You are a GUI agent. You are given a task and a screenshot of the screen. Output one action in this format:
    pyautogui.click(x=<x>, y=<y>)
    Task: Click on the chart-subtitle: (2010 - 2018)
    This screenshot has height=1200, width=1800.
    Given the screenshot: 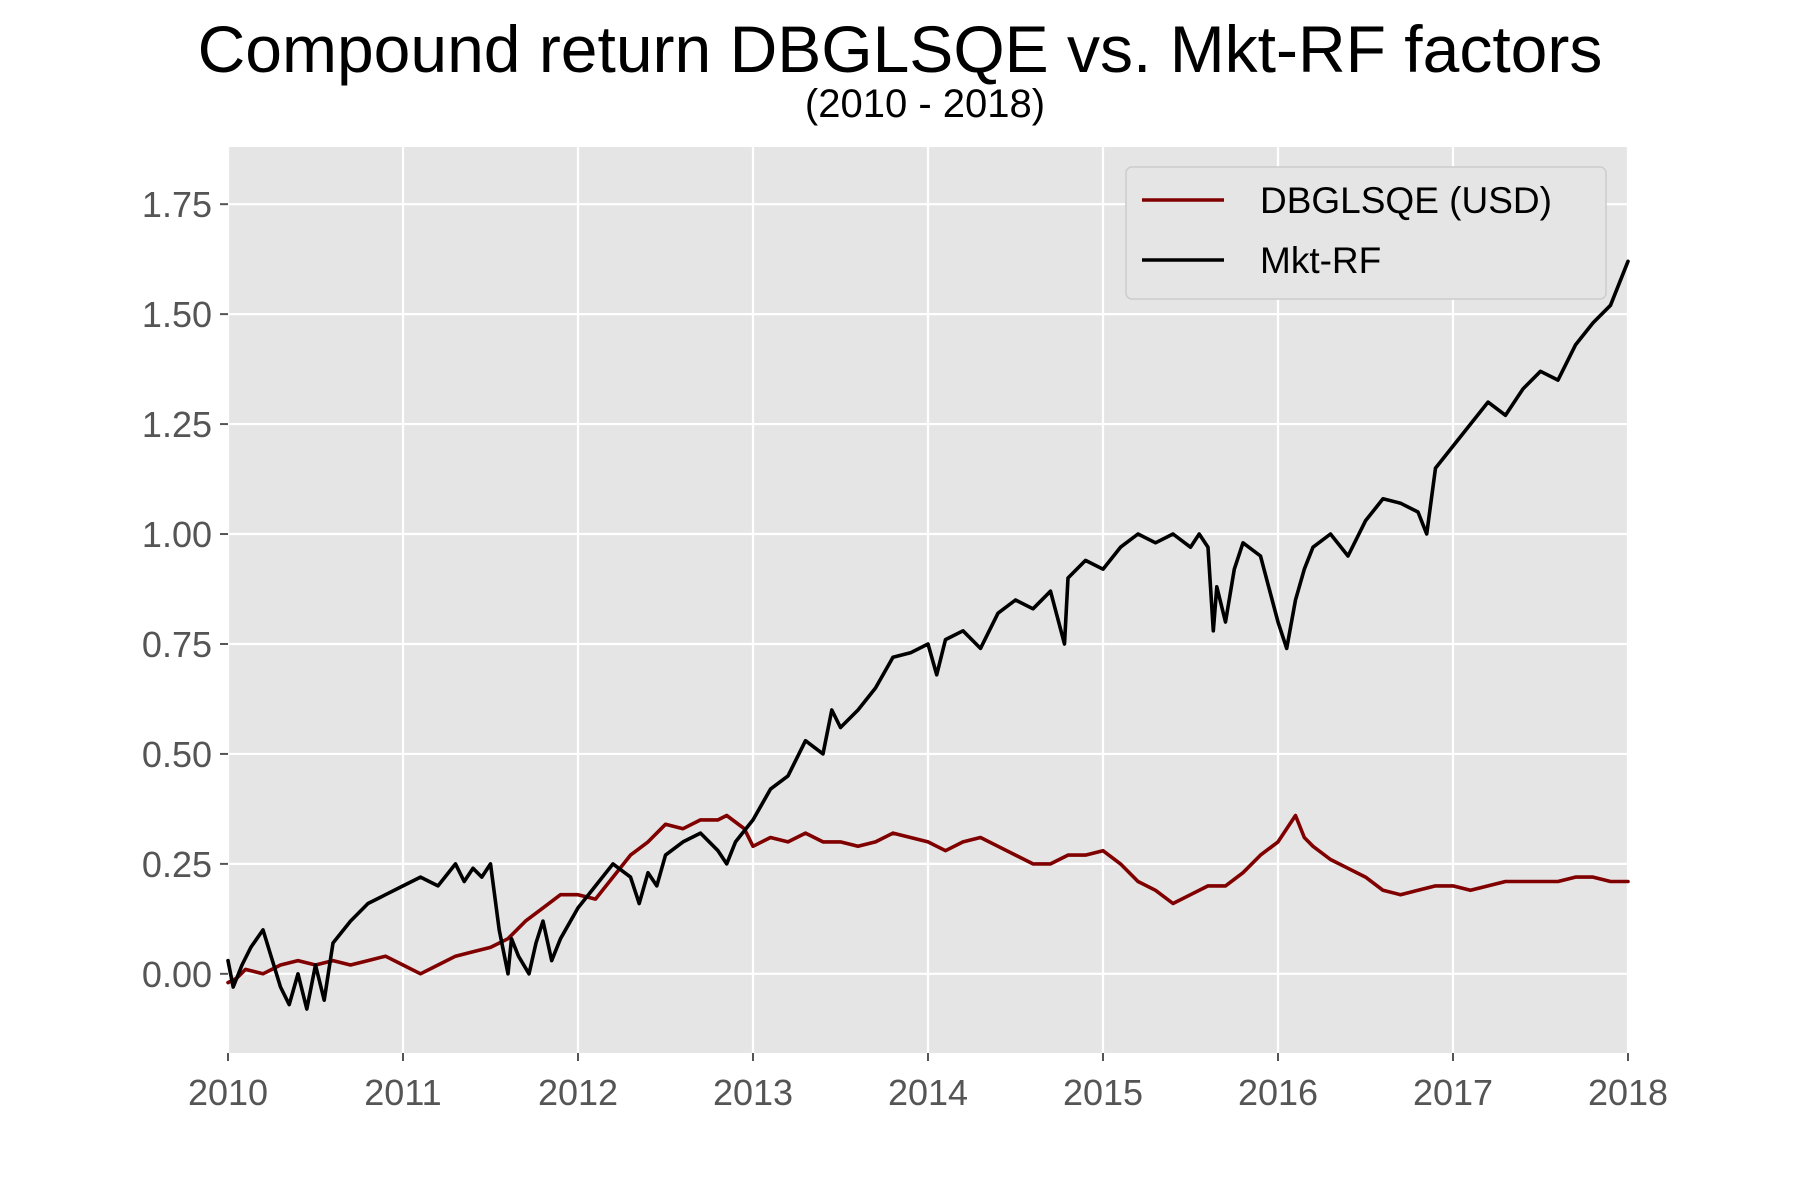 What is the action you would take?
    pyautogui.click(x=925, y=104)
    